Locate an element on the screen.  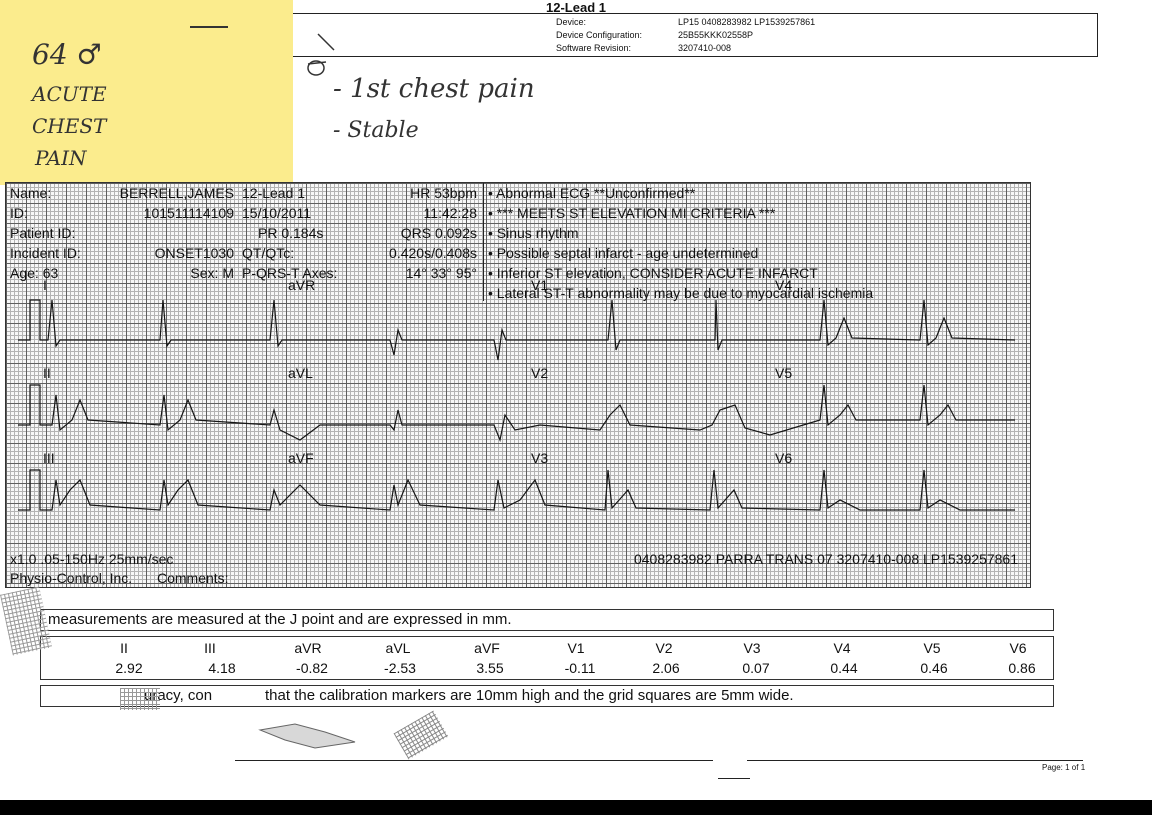
name-value: BERRELL,JAMES is located at coordinates (176, 193).